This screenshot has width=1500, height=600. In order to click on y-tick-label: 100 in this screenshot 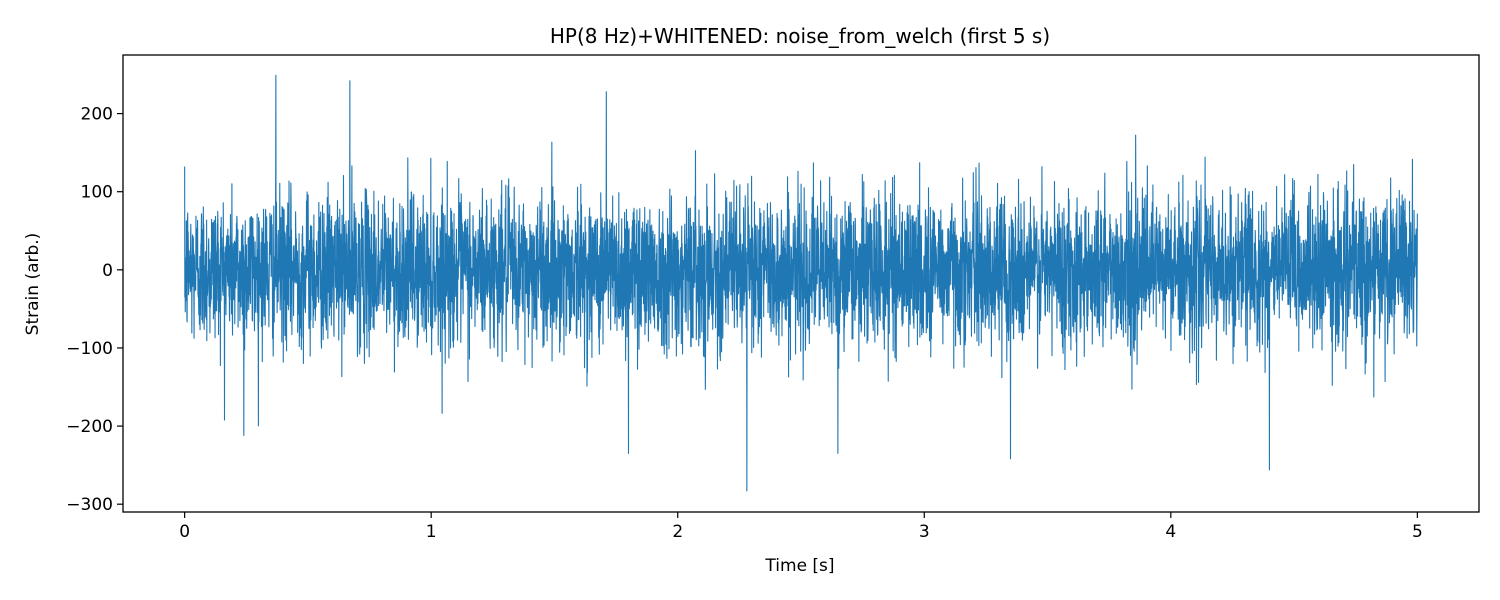, I will do `click(97, 193)`.